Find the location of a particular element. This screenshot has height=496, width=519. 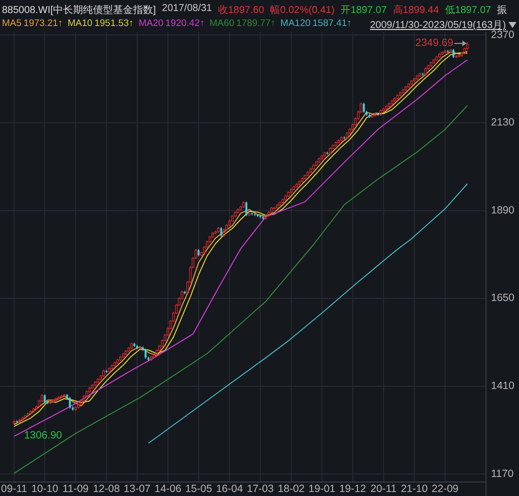

y-tick-label: 1890 is located at coordinates (503, 210).